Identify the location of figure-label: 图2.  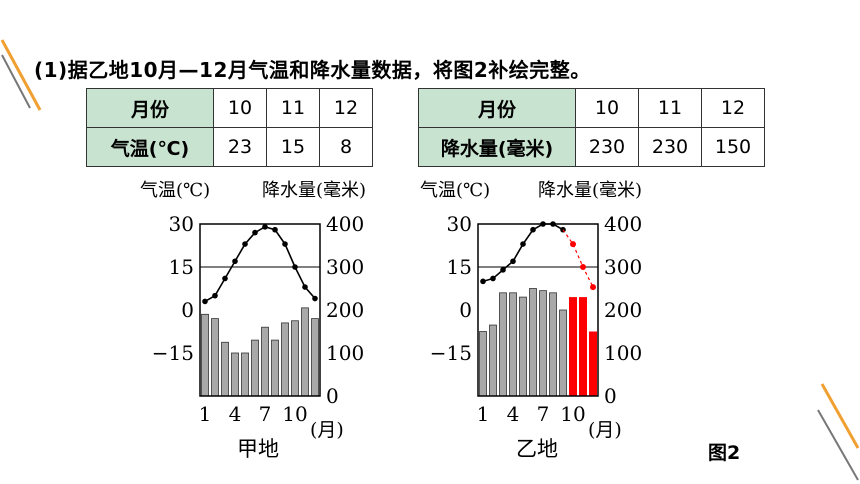
(724, 453).